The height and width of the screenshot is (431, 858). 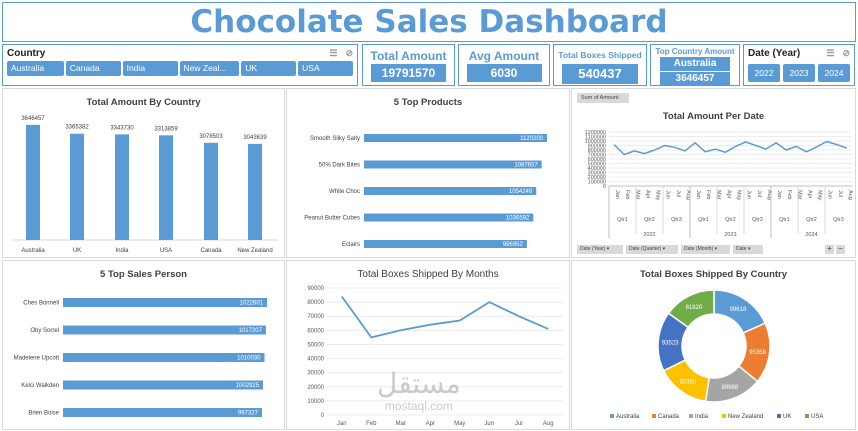 What do you see at coordinates (335, 139) in the screenshot?
I see `tick-label: Smooth Sliky Salty` at bounding box center [335, 139].